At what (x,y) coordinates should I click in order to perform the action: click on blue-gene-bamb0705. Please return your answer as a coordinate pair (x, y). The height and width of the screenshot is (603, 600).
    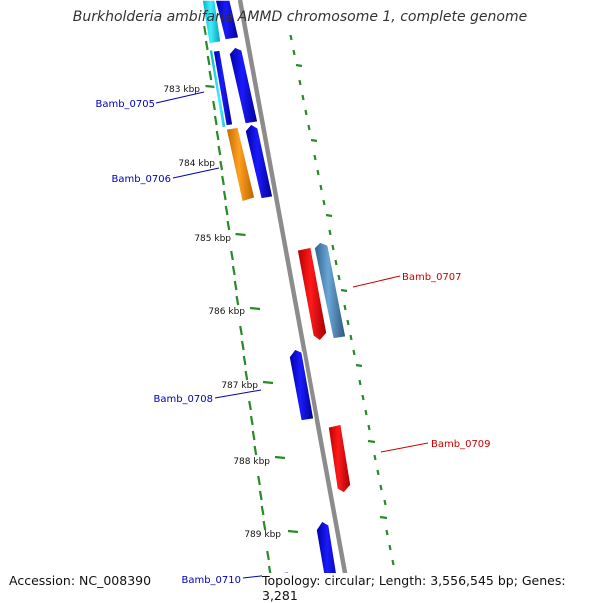
    Looking at the image, I should click on (243, 85).